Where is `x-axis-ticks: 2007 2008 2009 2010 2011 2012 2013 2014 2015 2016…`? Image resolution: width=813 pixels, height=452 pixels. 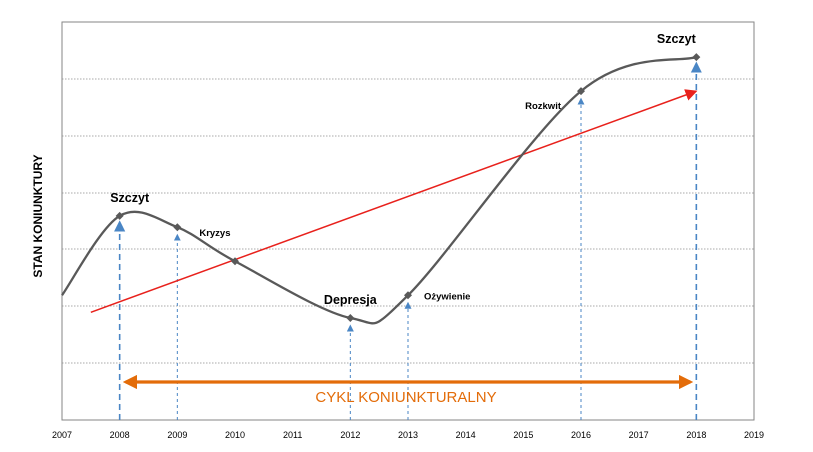
x-axis-ticks: 2007 2008 2009 2010 2011 2012 2013 2014 2015 2016… is located at coordinates (408, 435).